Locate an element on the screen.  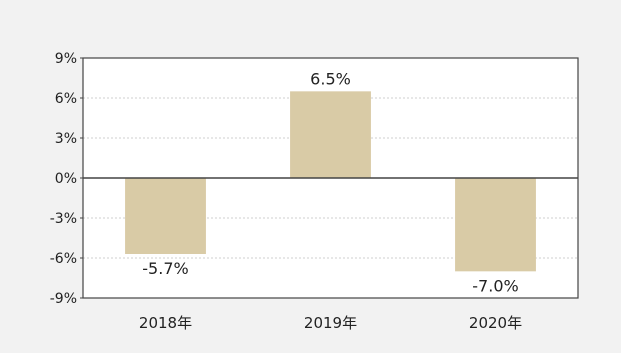
y-tick-label: 0% is located at coordinates (66, 179).